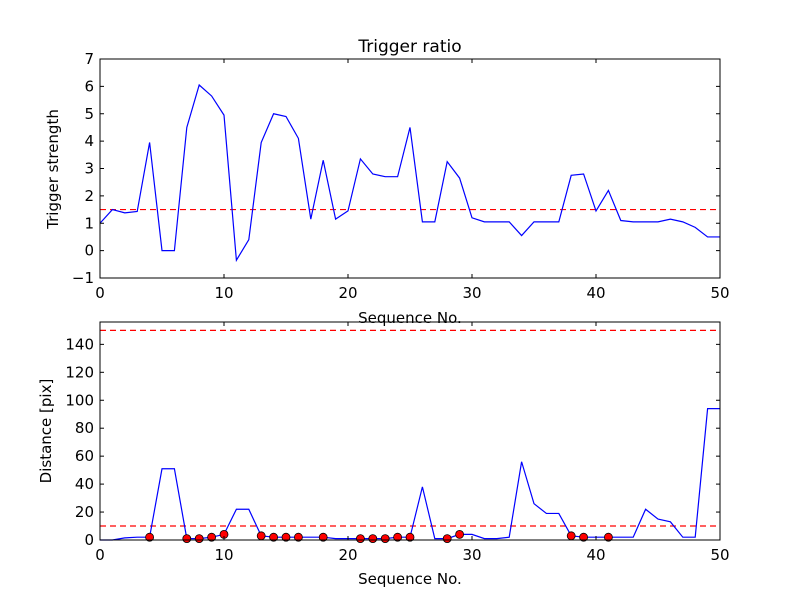  I want to click on trigger-x-tick-label: 30, so click(471, 293).